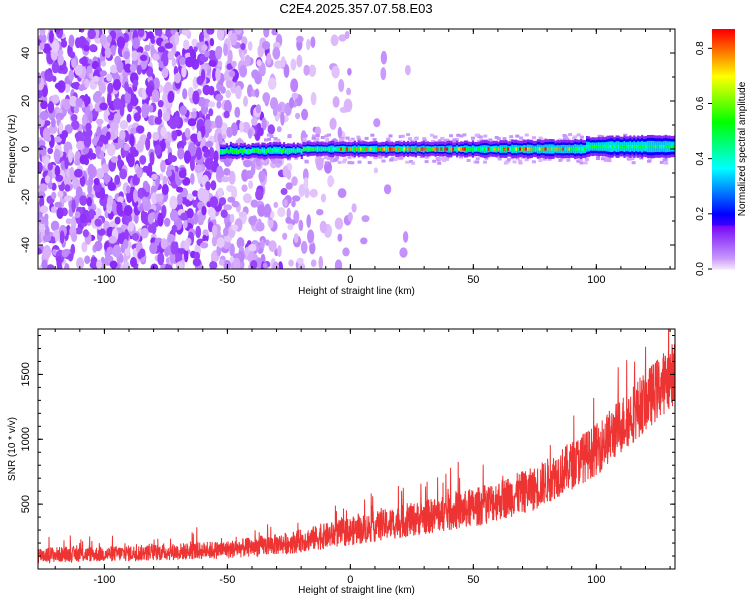  What do you see at coordinates (596, 280) in the screenshot?
I see `x-tick-label: 100` at bounding box center [596, 280].